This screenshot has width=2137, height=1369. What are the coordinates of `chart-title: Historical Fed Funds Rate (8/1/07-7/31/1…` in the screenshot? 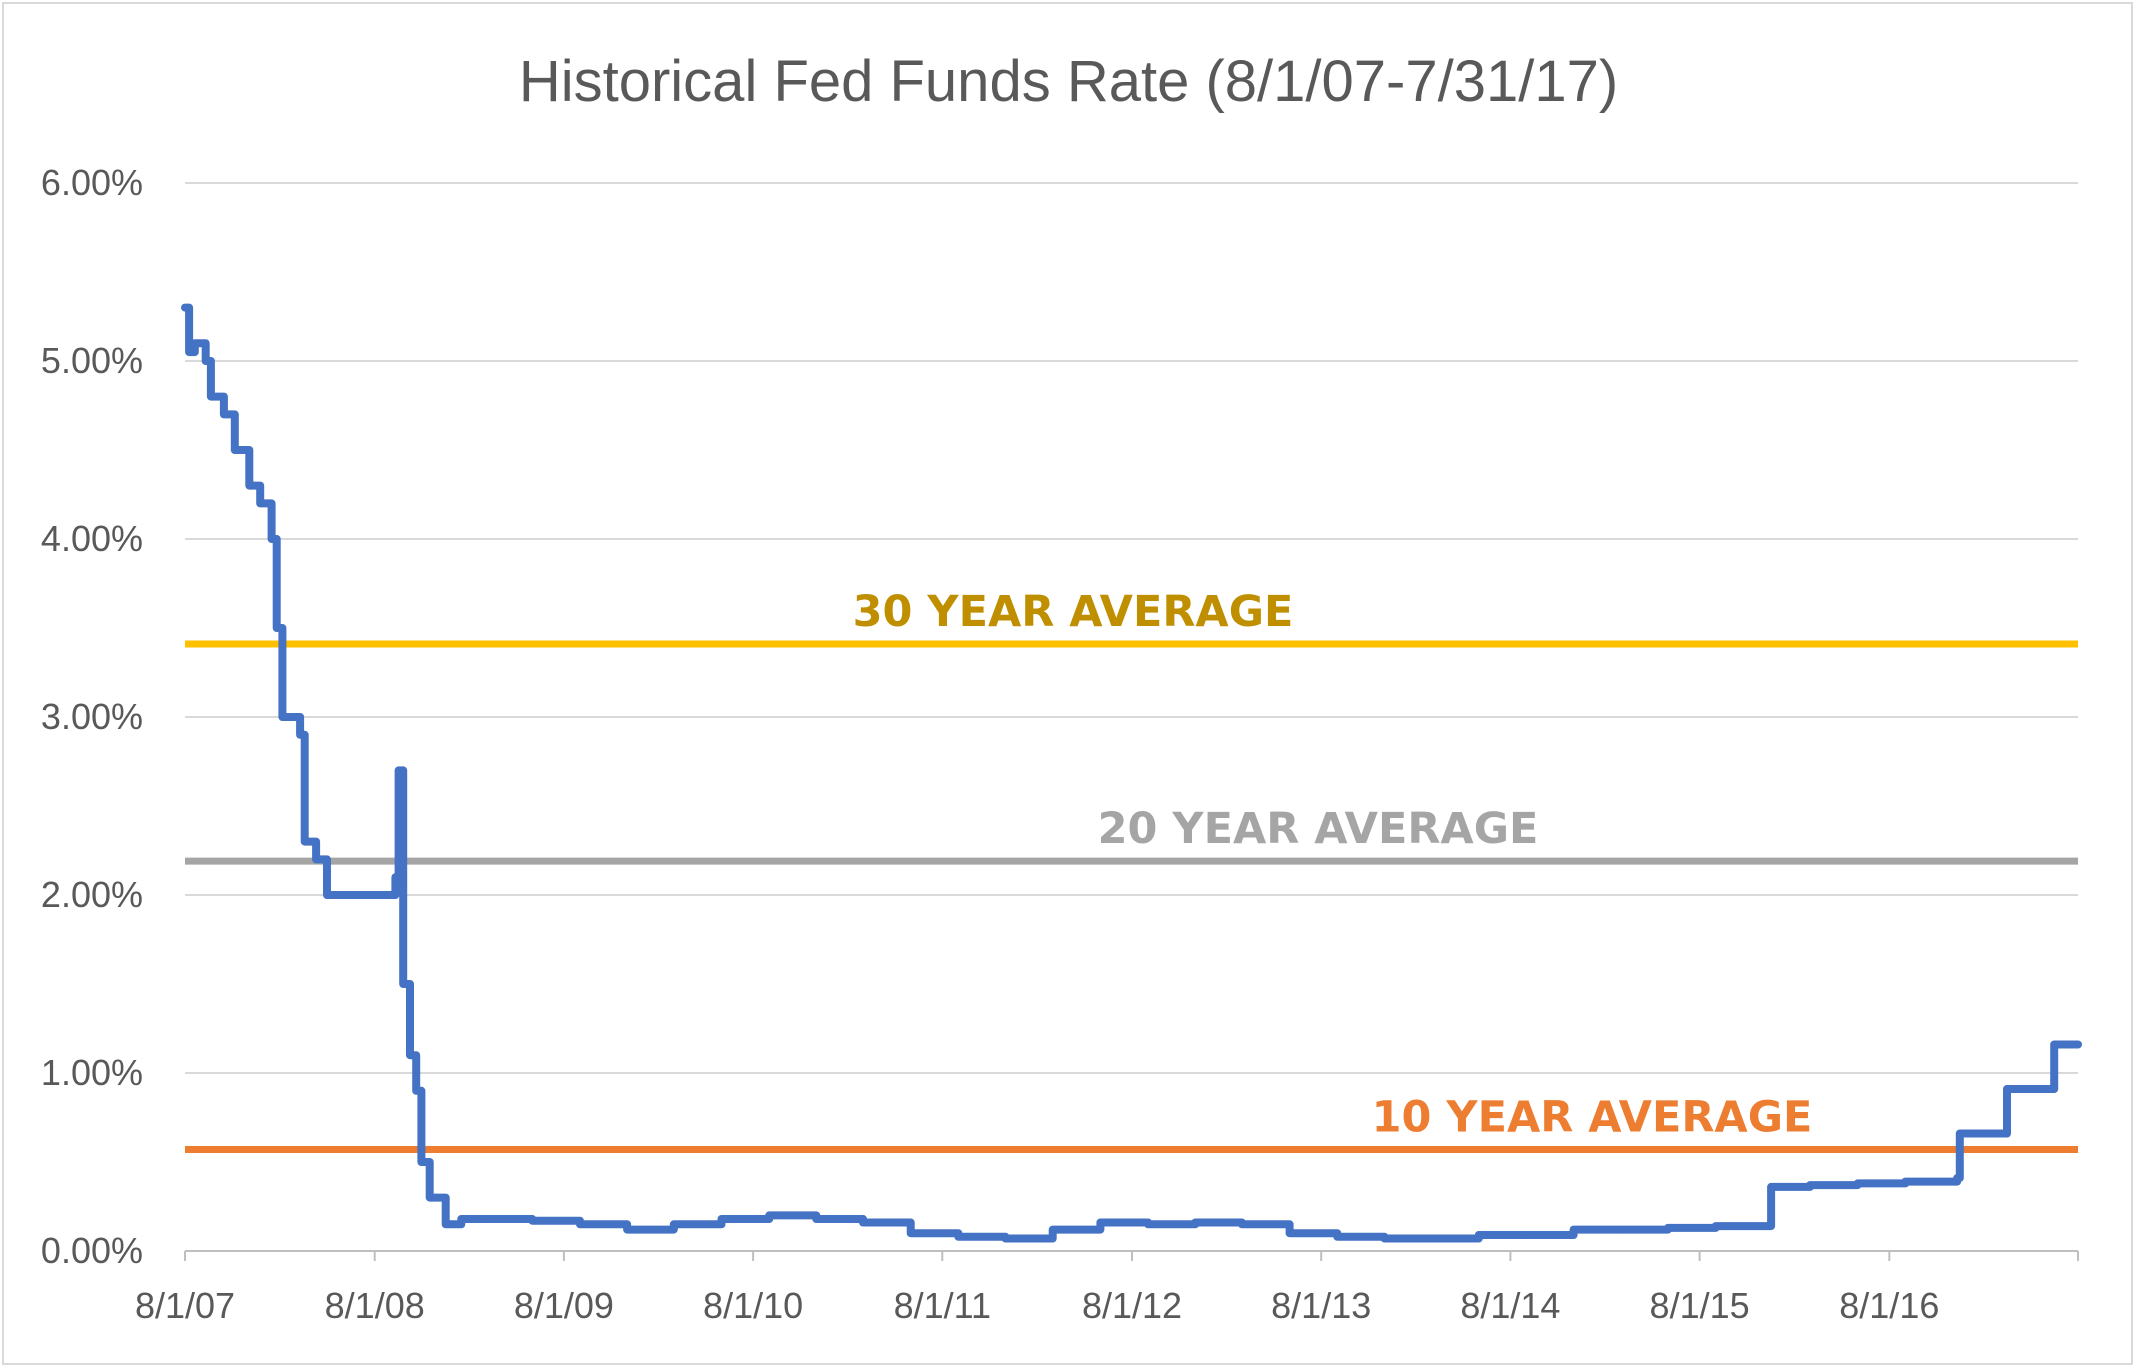 It's located at (1068, 81).